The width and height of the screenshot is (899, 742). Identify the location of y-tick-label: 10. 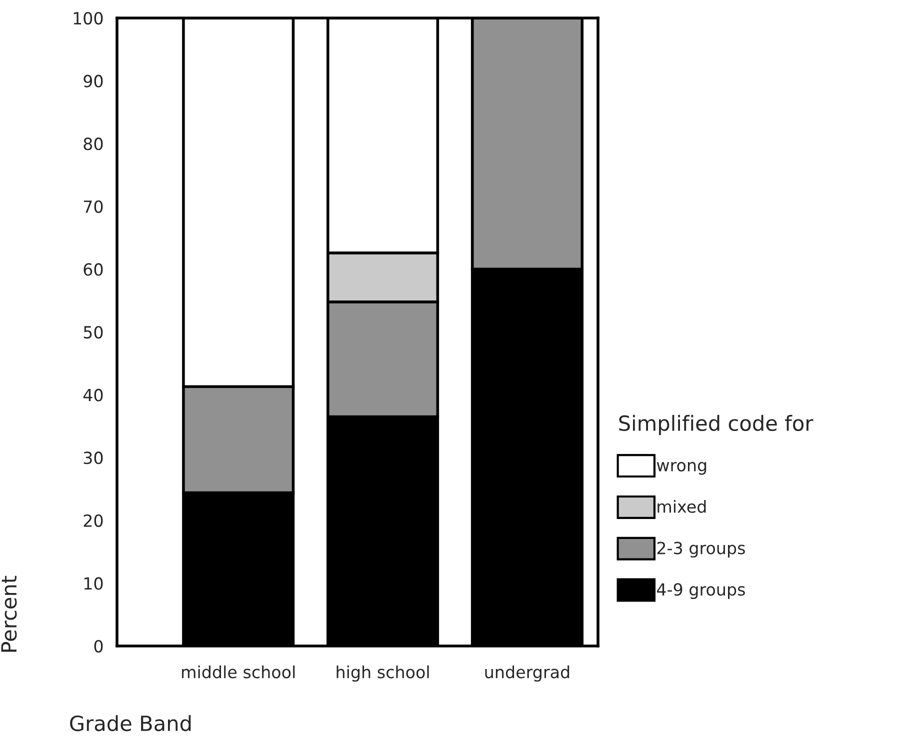
(93, 583).